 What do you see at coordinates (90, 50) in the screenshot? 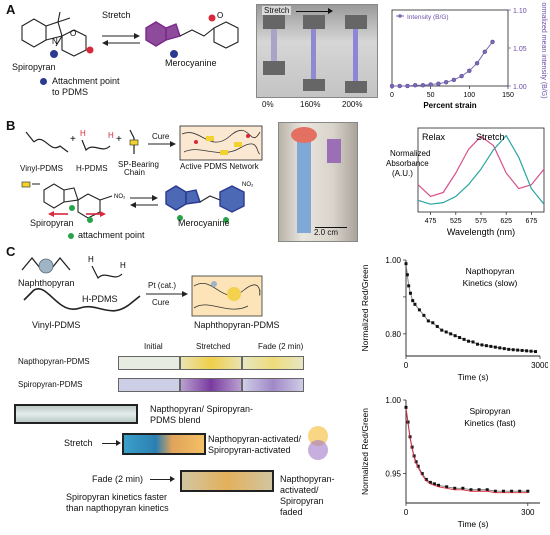
I see `red-marker-spiro` at bounding box center [90, 50].